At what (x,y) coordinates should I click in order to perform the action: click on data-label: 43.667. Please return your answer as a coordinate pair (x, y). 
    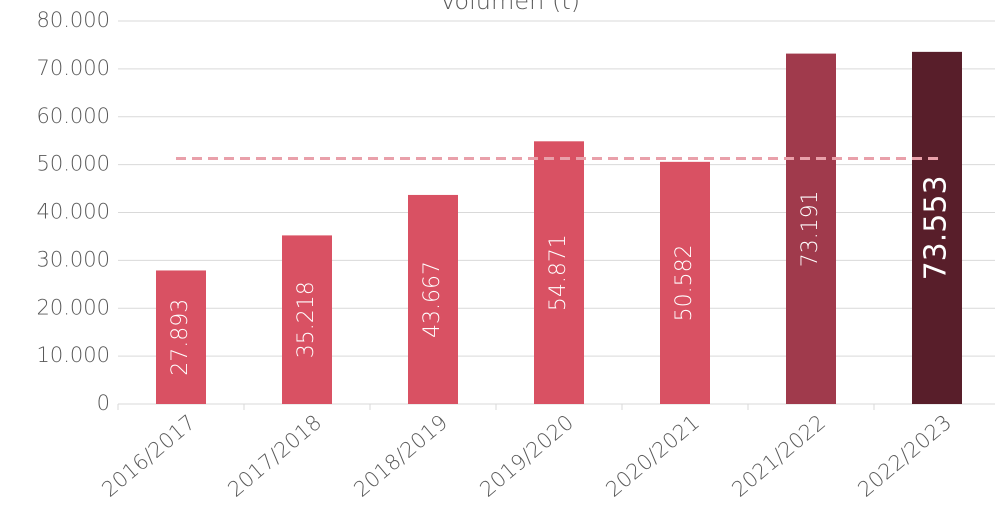
    Looking at the image, I should click on (432, 299).